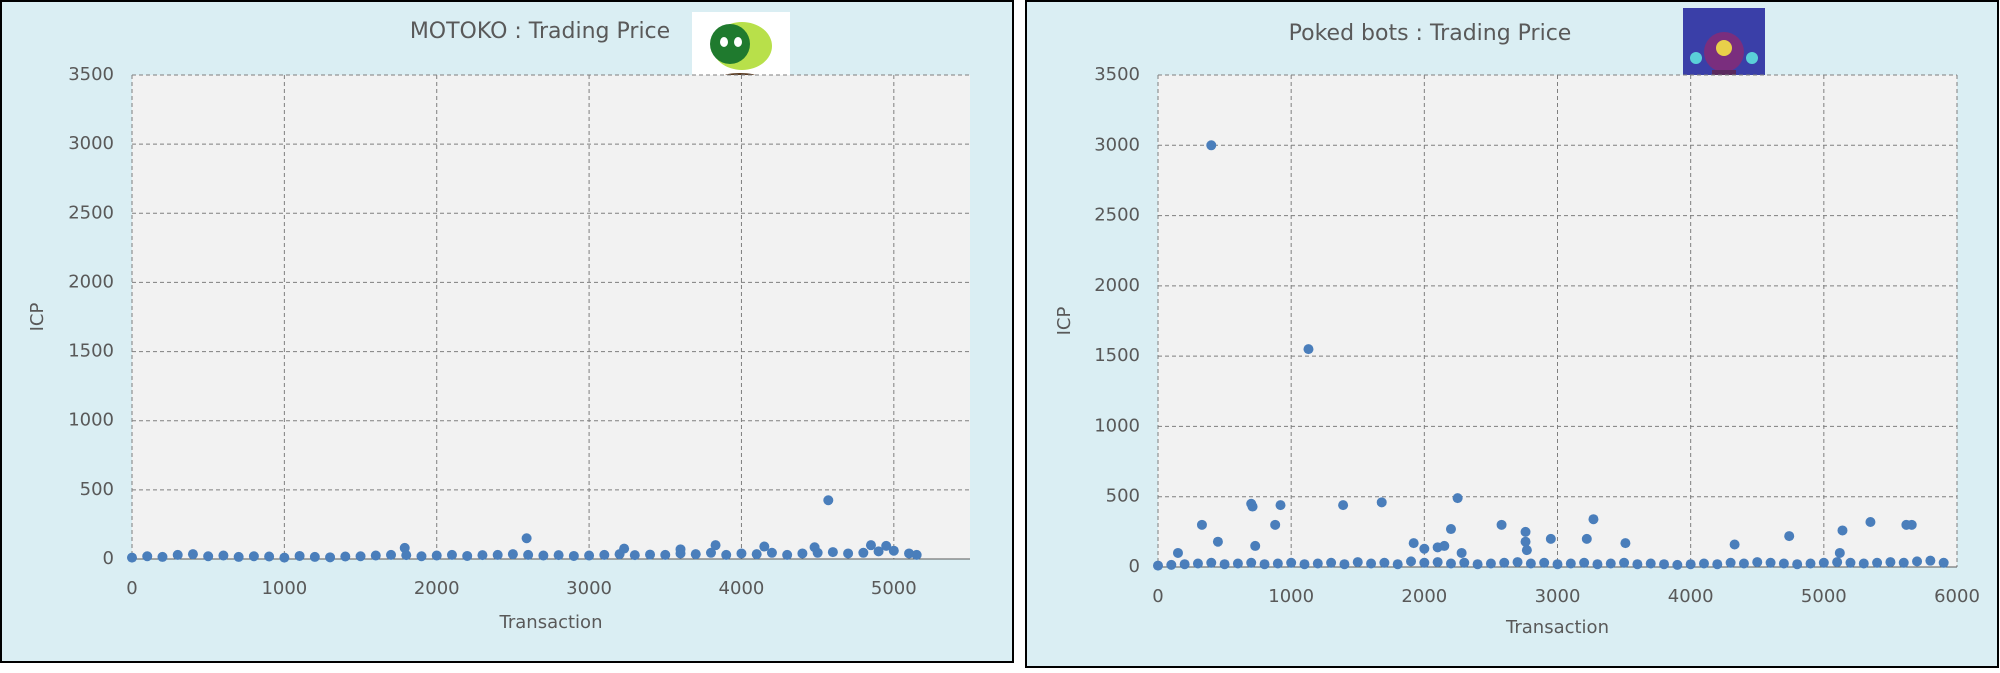 The width and height of the screenshot is (2000, 673). What do you see at coordinates (1123, 496) in the screenshot?
I see `y-tick-label: 500` at bounding box center [1123, 496].